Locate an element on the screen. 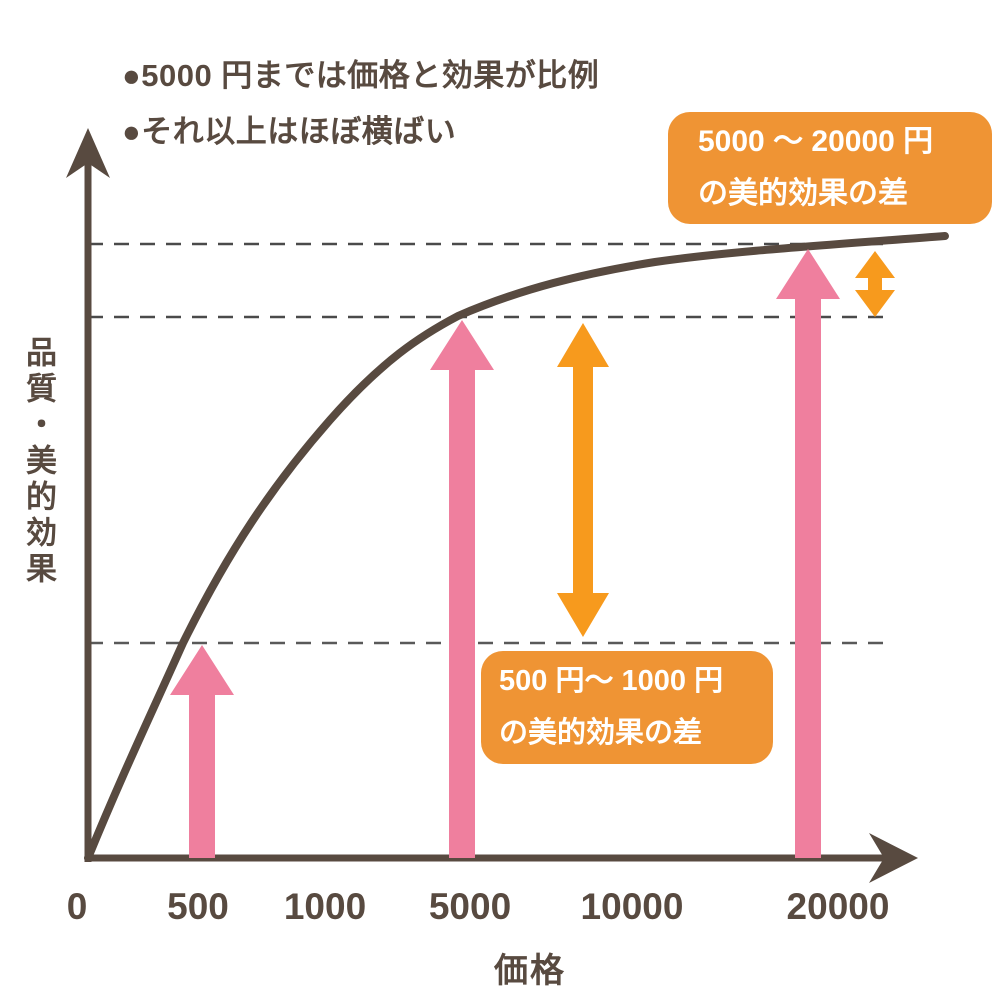 The width and height of the screenshot is (1000, 1000). x-axis-arrowhead-icon is located at coordinates (893, 858).